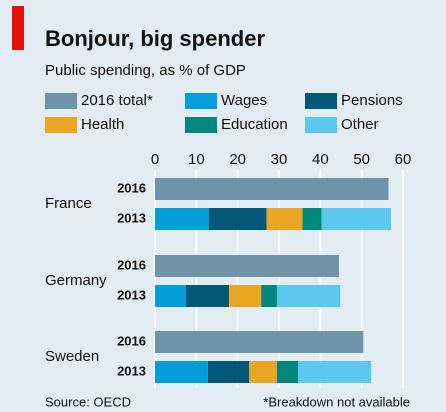  What do you see at coordinates (18, 28) in the screenshot?
I see `red-tag` at bounding box center [18, 28].